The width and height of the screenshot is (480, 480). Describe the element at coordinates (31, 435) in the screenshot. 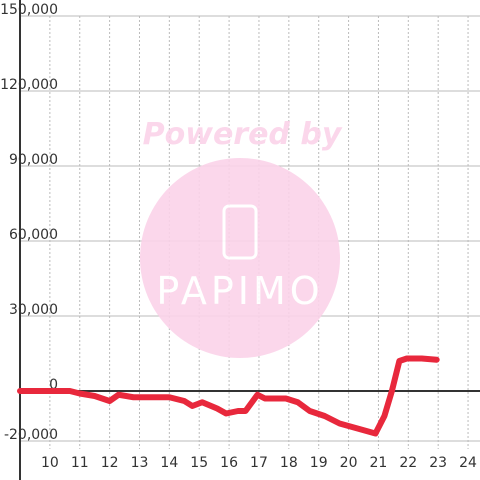

I see `y-tick-label: -20,000` at that location.